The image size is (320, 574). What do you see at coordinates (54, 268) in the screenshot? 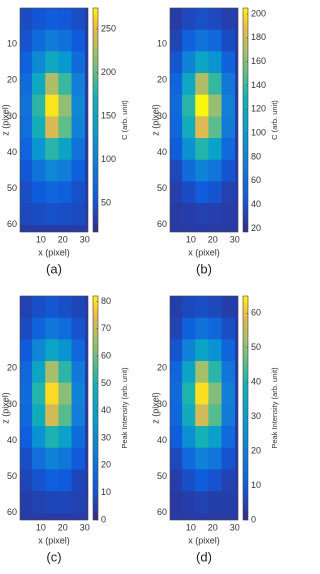
I see `caption: (a)` at bounding box center [54, 268].